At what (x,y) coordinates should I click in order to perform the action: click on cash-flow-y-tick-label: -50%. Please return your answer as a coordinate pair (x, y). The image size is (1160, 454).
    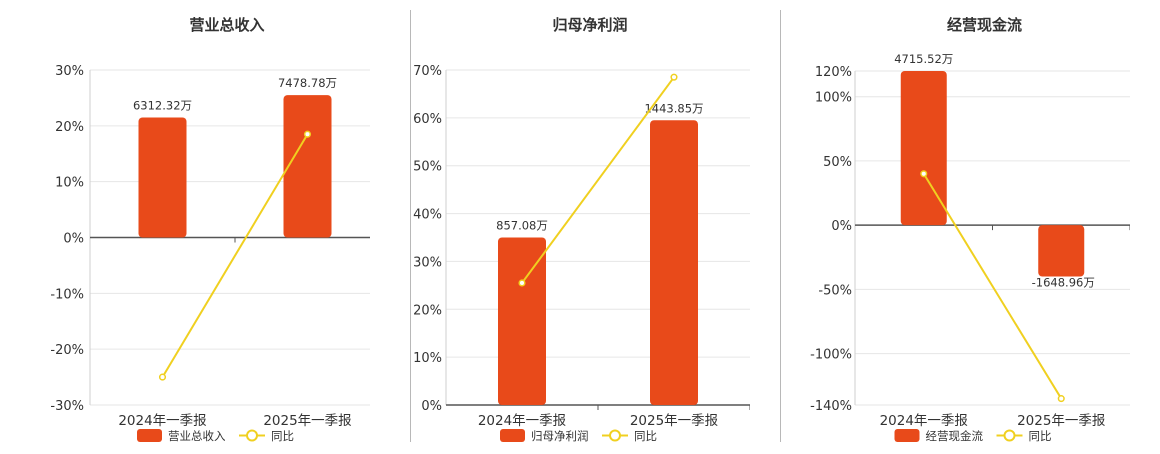
    Looking at the image, I should click on (835, 290).